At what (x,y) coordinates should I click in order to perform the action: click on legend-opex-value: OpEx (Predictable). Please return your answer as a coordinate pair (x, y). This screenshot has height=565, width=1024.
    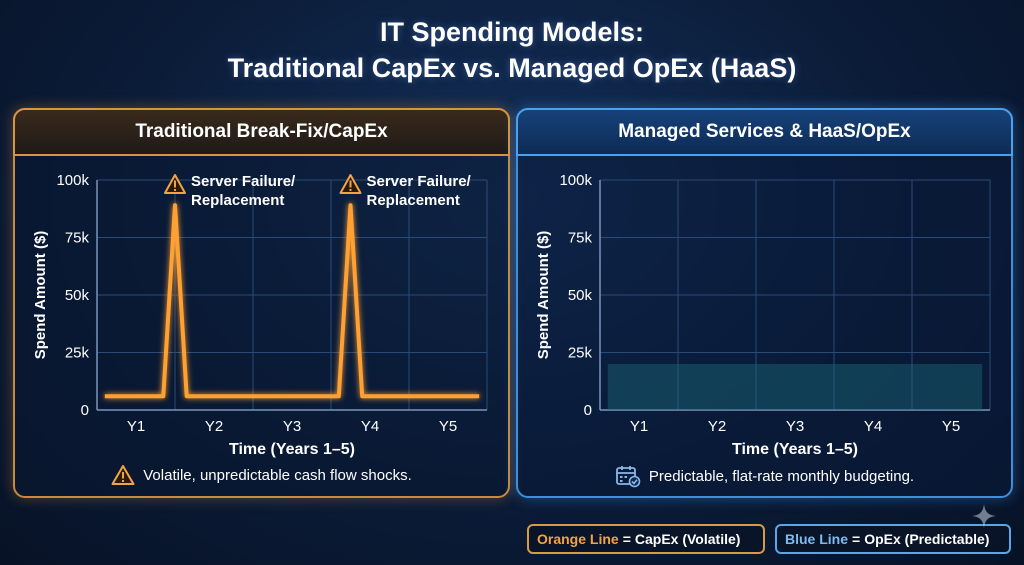
    Looking at the image, I should click on (927, 539).